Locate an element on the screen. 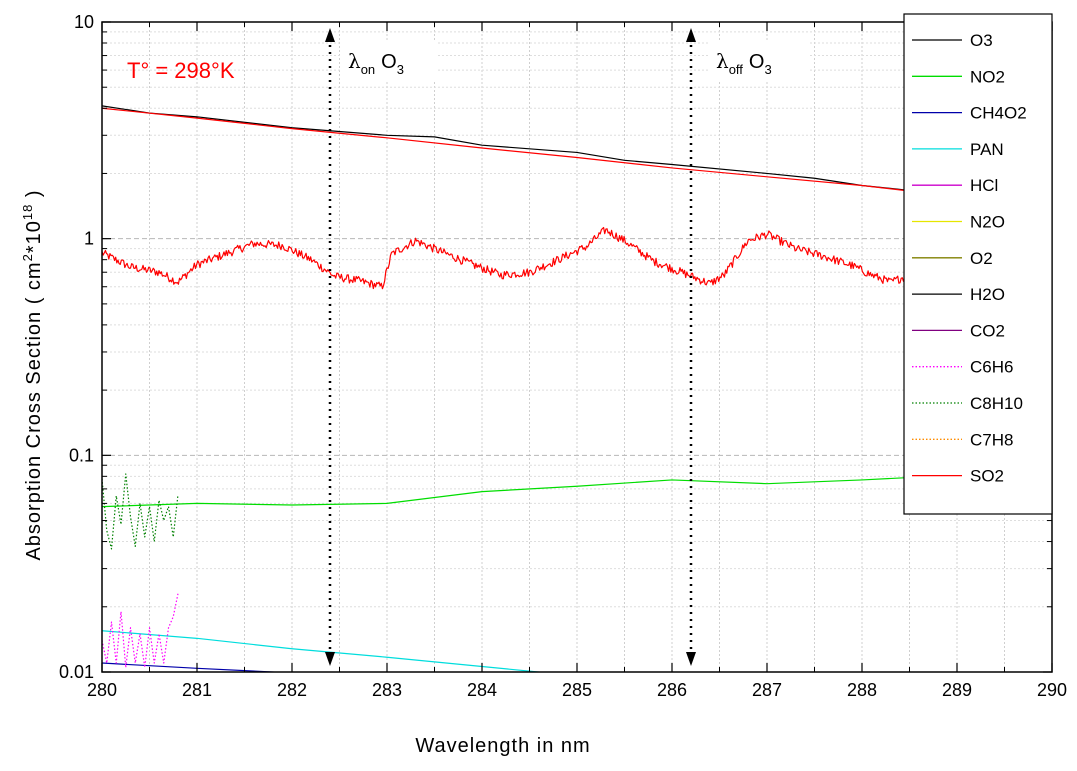  y-tick-label: 1 is located at coordinates (89, 239).